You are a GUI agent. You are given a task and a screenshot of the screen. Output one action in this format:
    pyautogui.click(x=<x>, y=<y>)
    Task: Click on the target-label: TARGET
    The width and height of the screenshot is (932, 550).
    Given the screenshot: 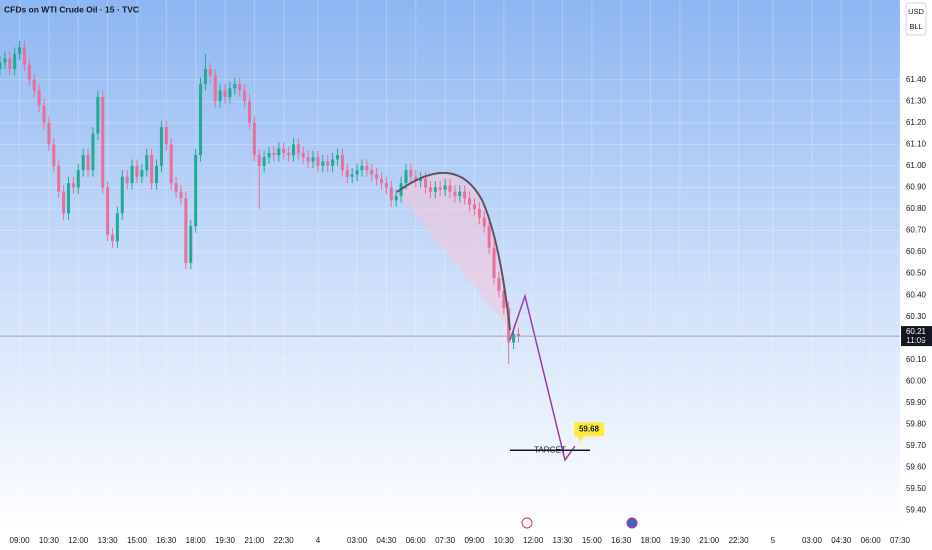 What is the action you would take?
    pyautogui.click(x=550, y=449)
    